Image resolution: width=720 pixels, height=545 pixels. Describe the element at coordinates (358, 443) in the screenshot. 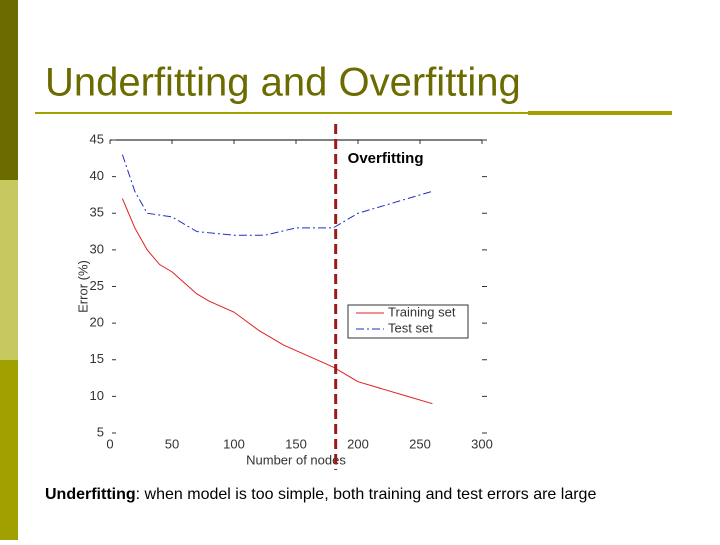

I see `x-tick-label: 200` at that location.